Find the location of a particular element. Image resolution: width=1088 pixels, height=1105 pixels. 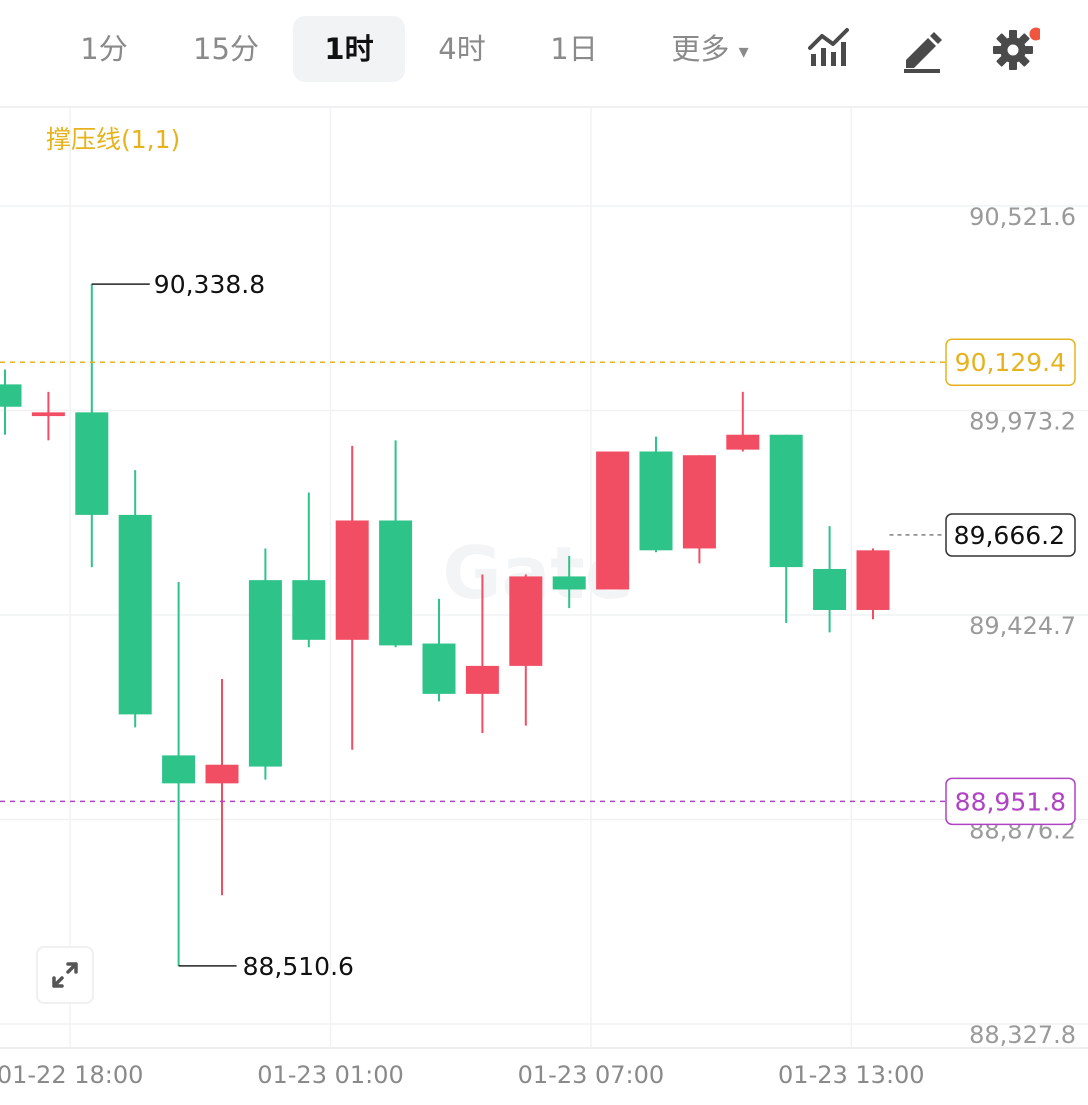

indicator-label: 撑压线(1,1) is located at coordinates (113, 139).